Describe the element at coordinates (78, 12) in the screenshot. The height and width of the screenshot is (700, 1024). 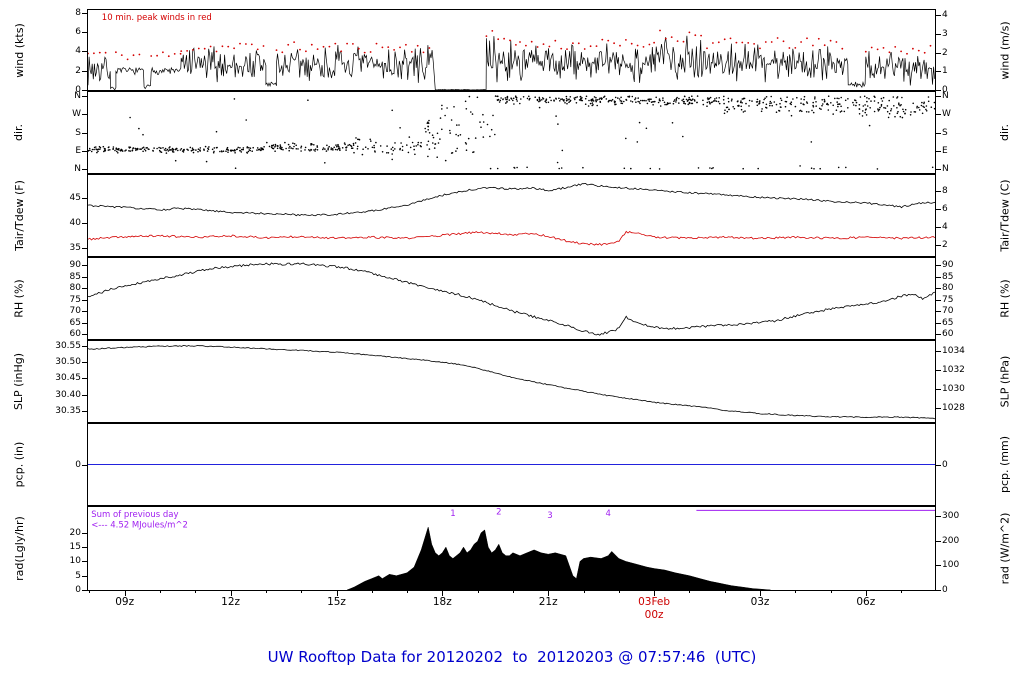
I see `y-tick-label-left: 8` at that location.